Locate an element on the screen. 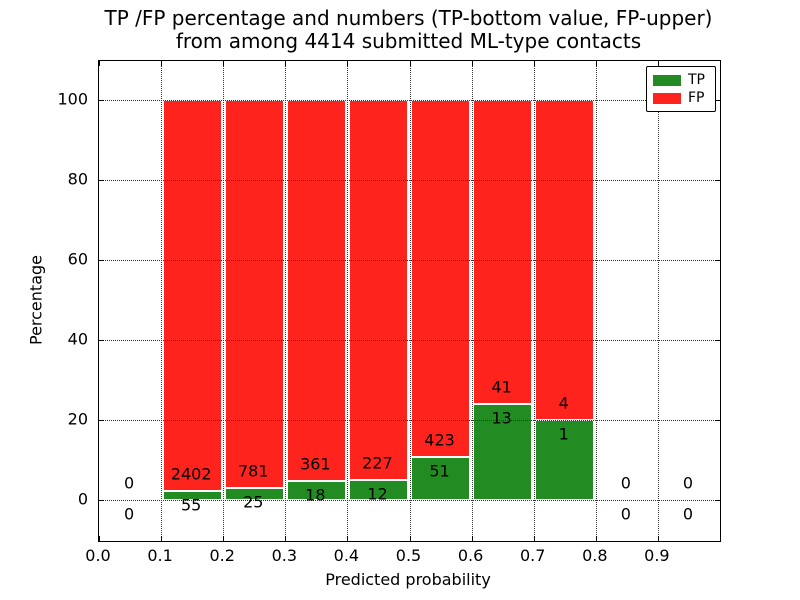 The height and width of the screenshot is (600, 800). tp-count-label: 12 is located at coordinates (377, 494).